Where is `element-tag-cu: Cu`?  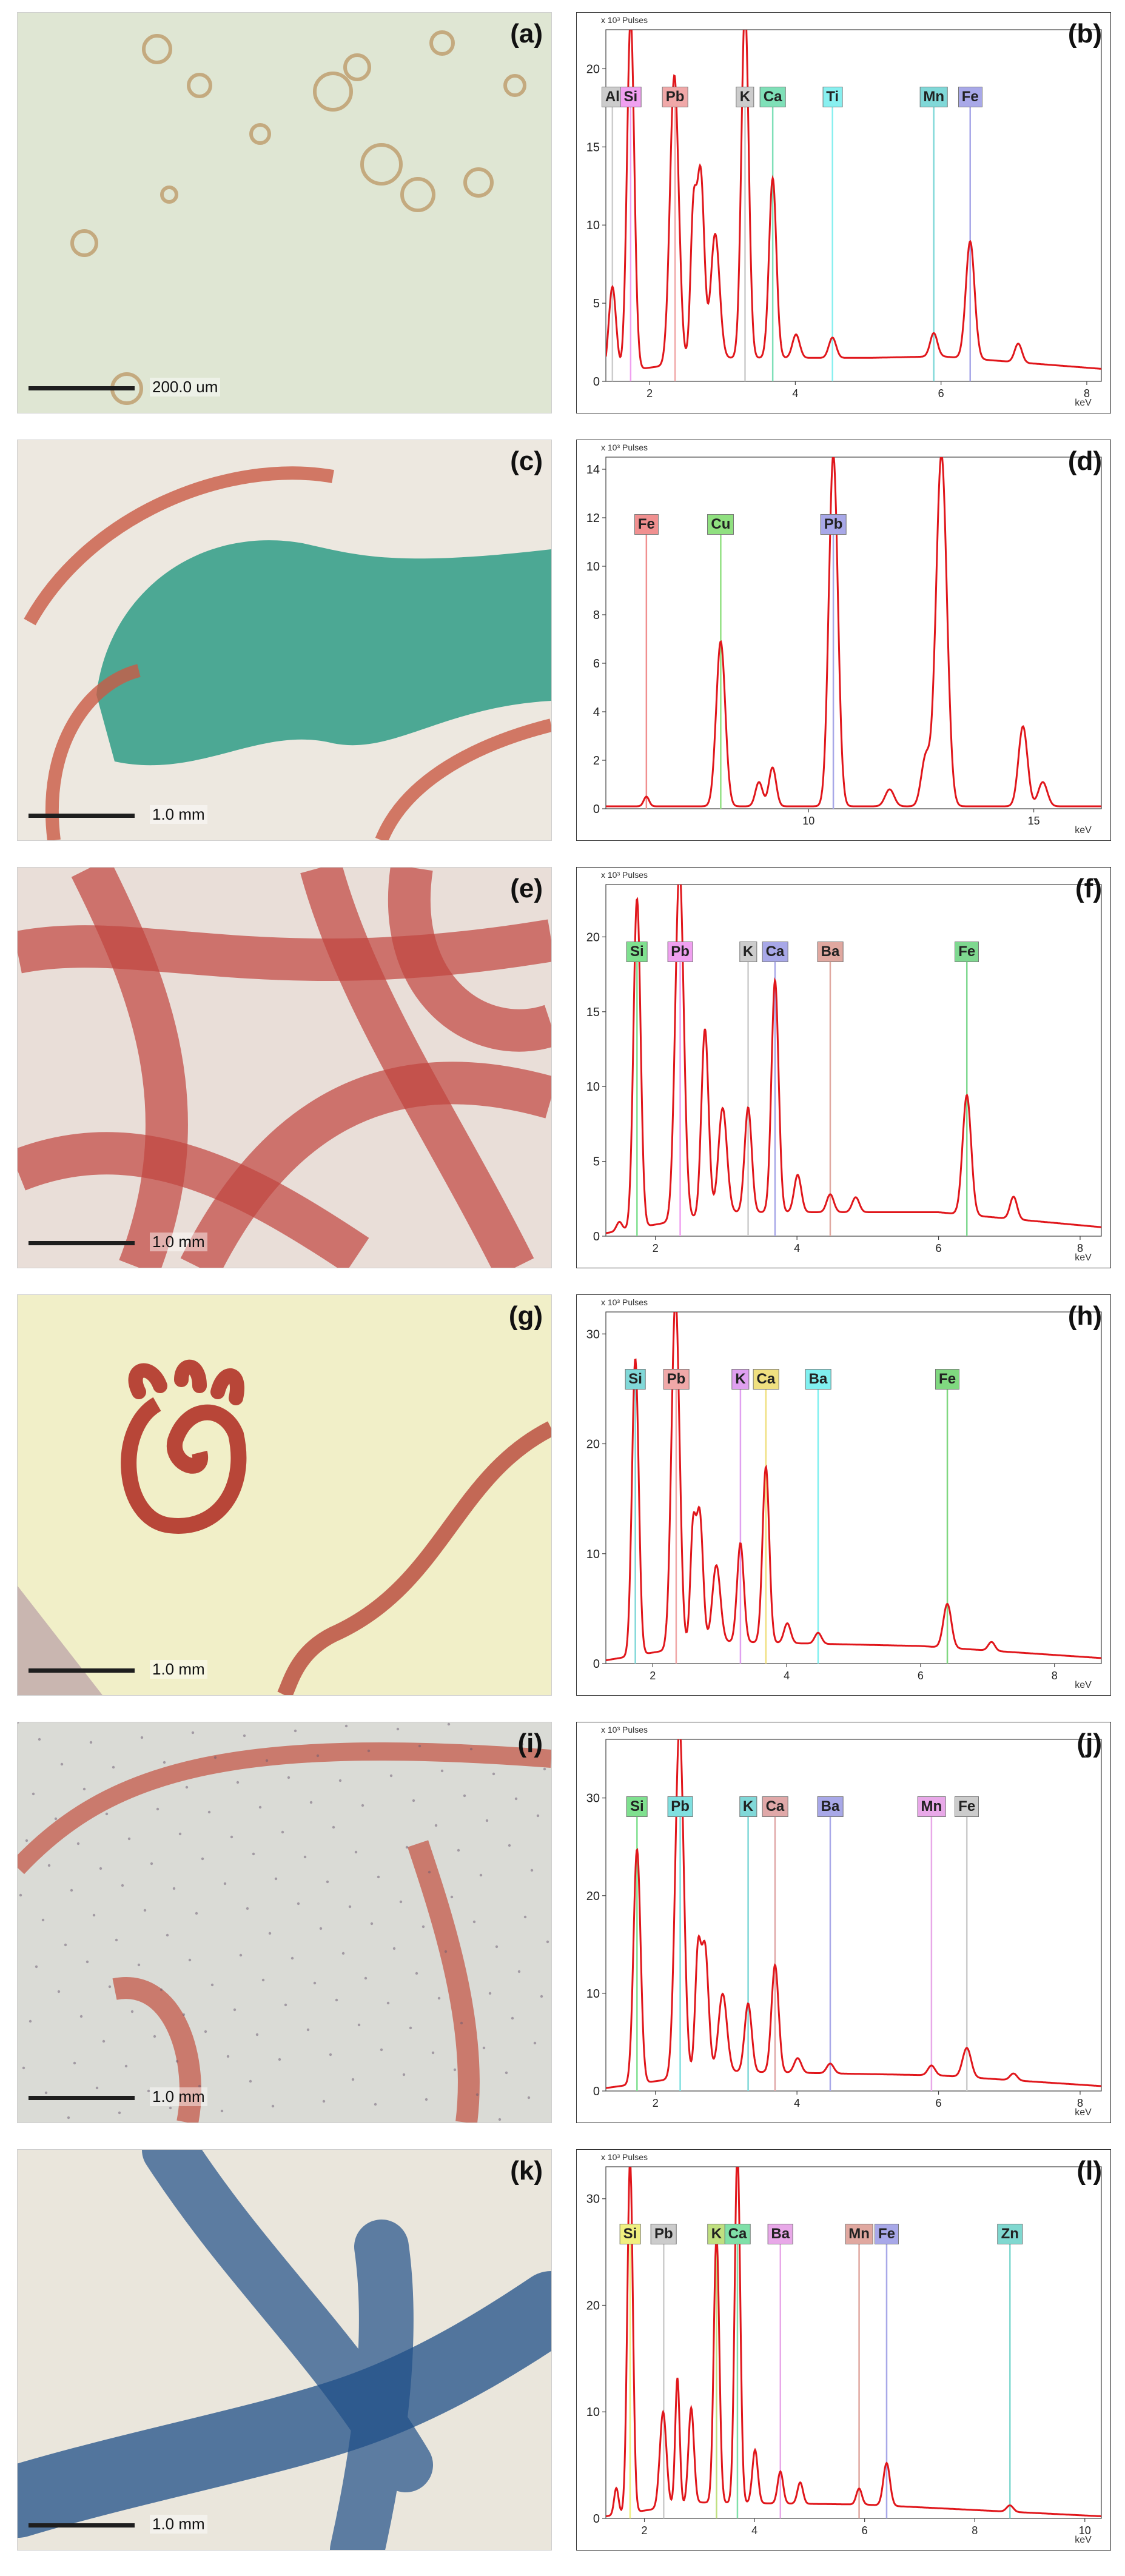
element-tag-cu: Cu is located at coordinates (721, 524).